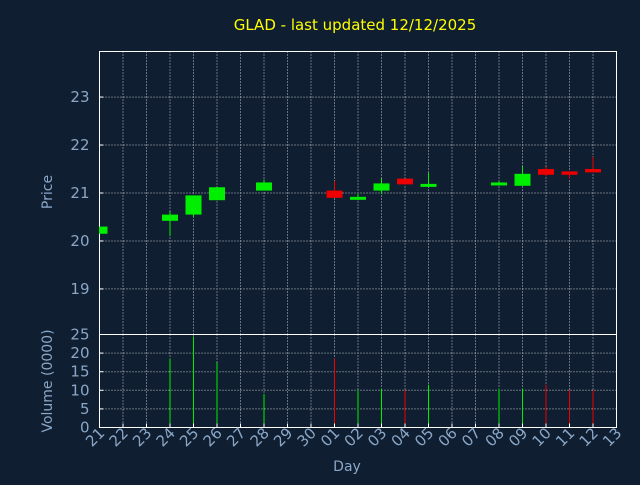 The width and height of the screenshot is (640, 485). Describe the element at coordinates (448, 437) in the screenshot. I see `x-tick-label: 06` at that location.